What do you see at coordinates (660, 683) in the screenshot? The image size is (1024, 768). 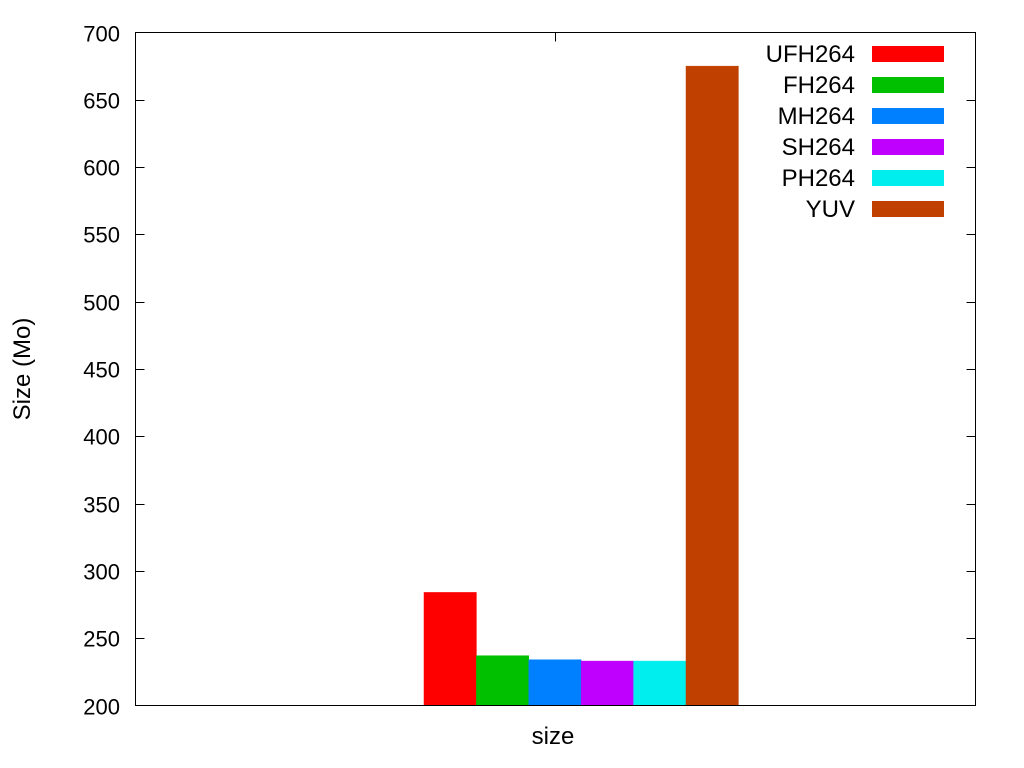 I see `bar-ph264` at bounding box center [660, 683].